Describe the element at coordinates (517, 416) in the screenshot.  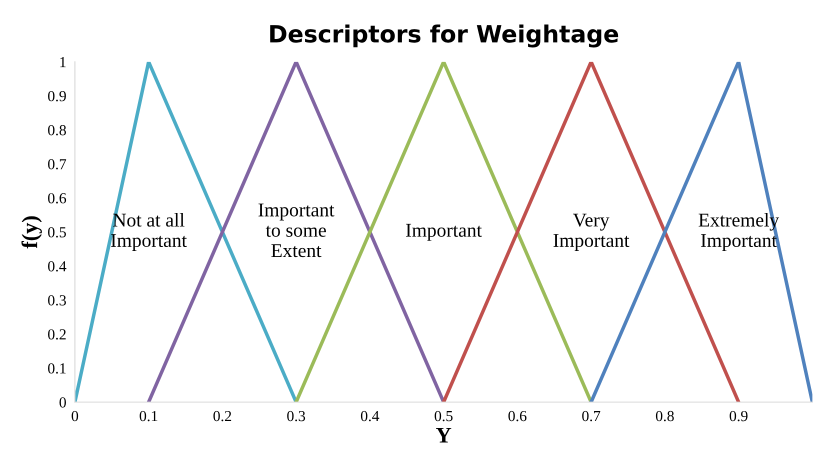
I see `x-tick-label: 0.6` at that location.